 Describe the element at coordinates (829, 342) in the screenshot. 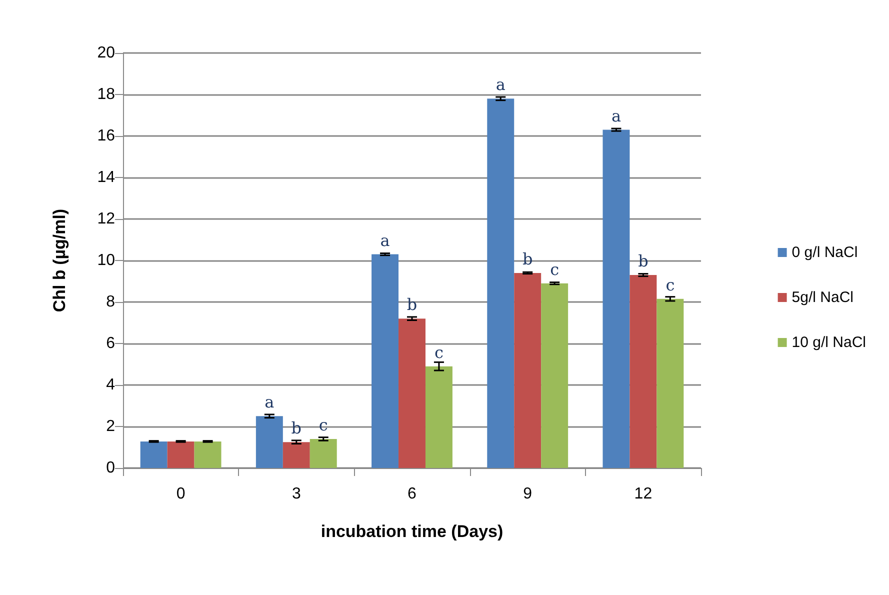

I see `legend-label: 10 g/l NaCl` at that location.